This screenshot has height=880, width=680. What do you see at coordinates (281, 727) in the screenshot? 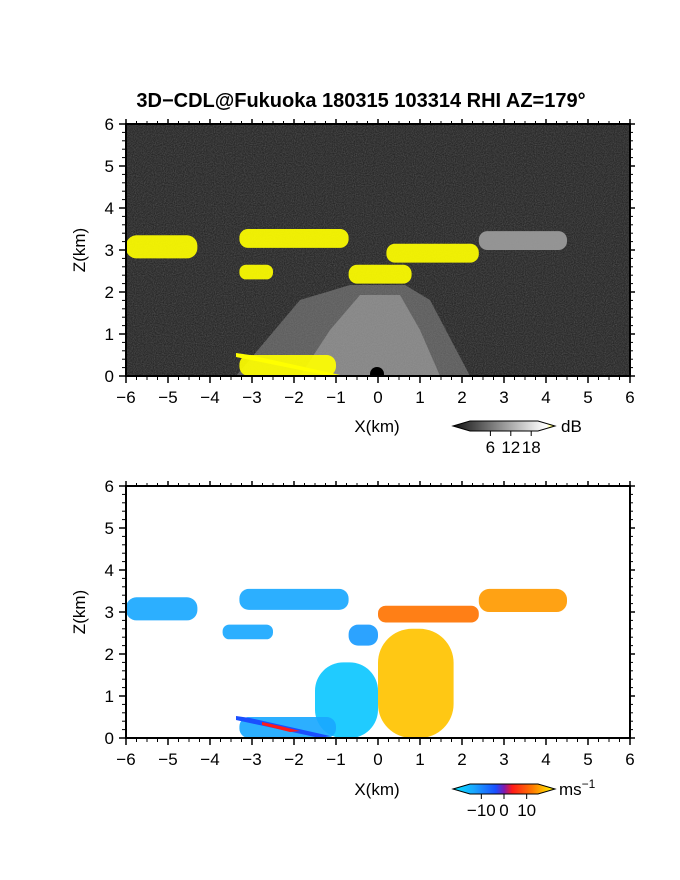
I see `ground-echo-red` at bounding box center [281, 727].